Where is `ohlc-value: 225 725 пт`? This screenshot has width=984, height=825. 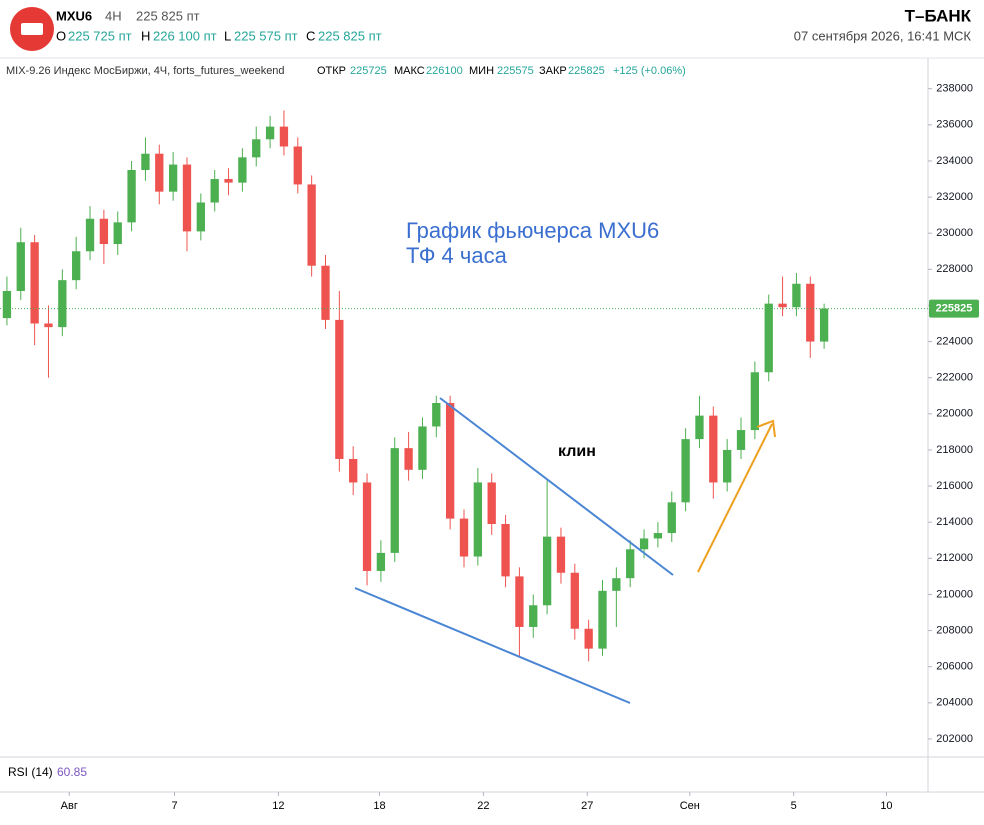 ohlc-value: 225 725 пт is located at coordinates (100, 35).